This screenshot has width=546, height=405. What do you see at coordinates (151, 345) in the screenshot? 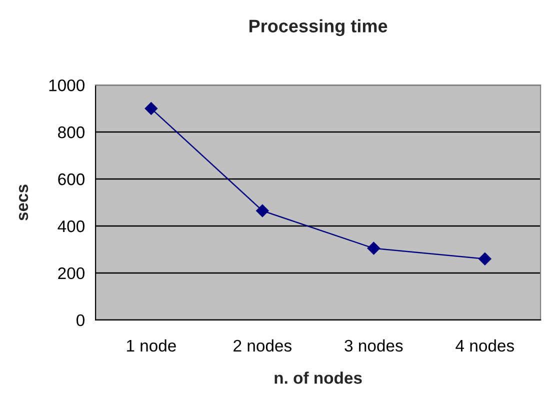
I see `x-tick-label: 1 node` at bounding box center [151, 345].